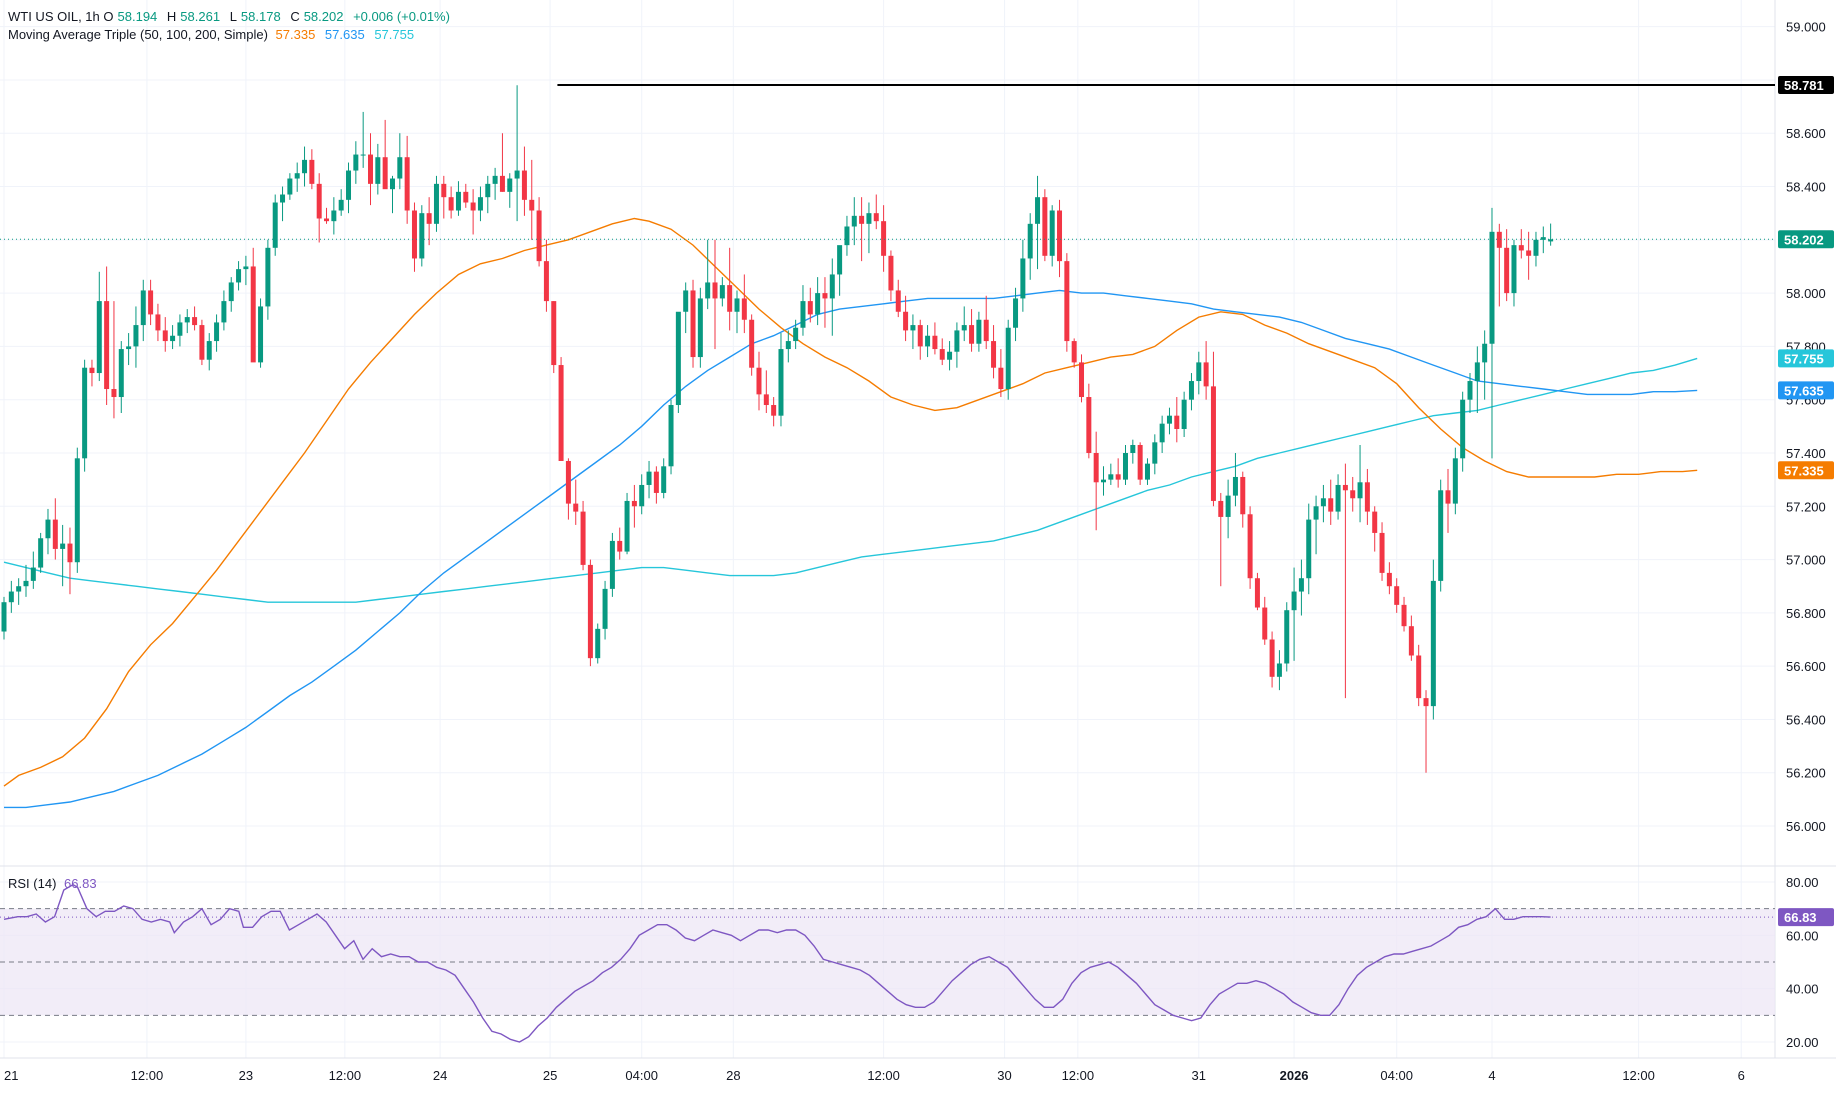  What do you see at coordinates (1802, 1042) in the screenshot?
I see `rsi-axis-label: 20.00` at bounding box center [1802, 1042].